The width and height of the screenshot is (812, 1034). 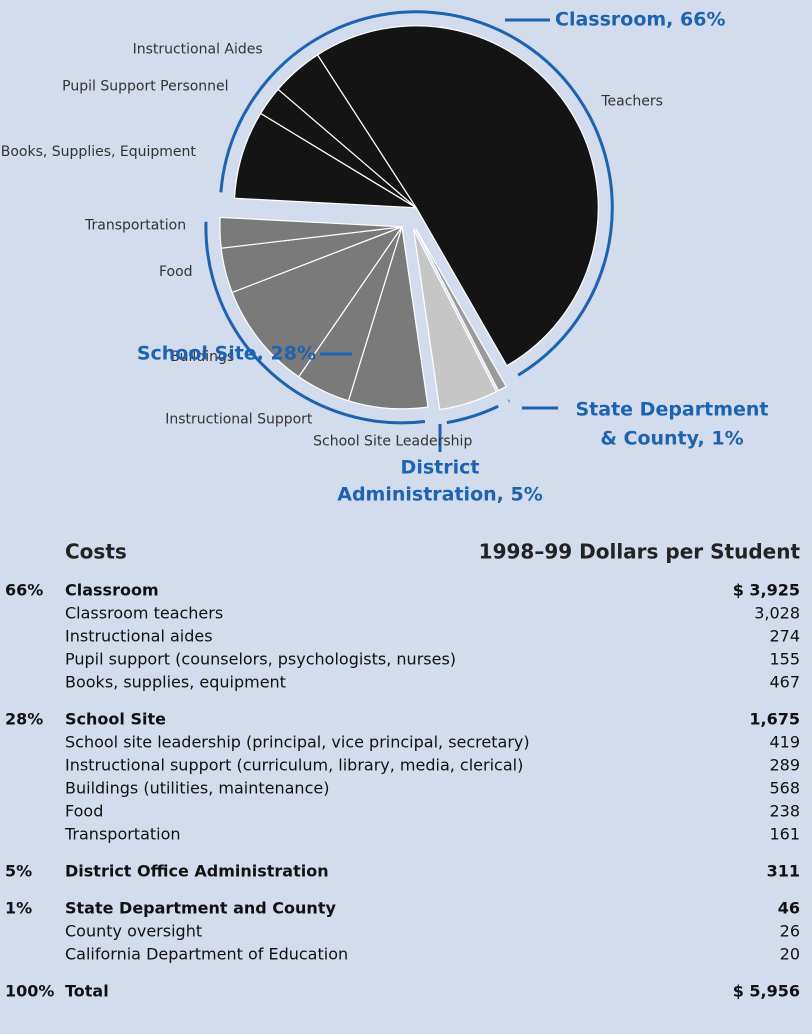 What do you see at coordinates (18, 908) in the screenshot?
I see `section-percent: 1%` at bounding box center [18, 908].